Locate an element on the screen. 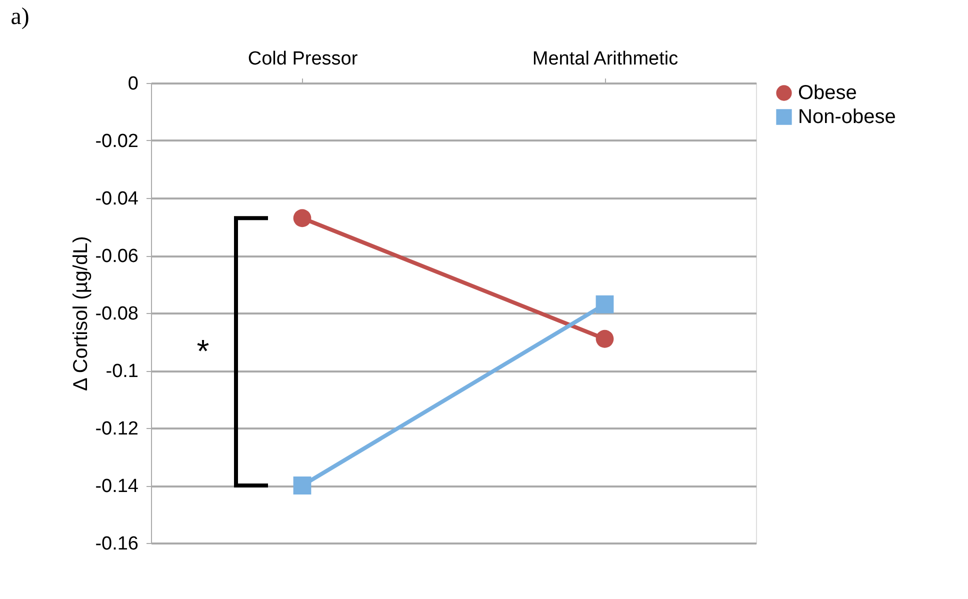 Image resolution: width=968 pixels, height=599 pixels. y-tick-label: -0.14 is located at coordinates (117, 486).